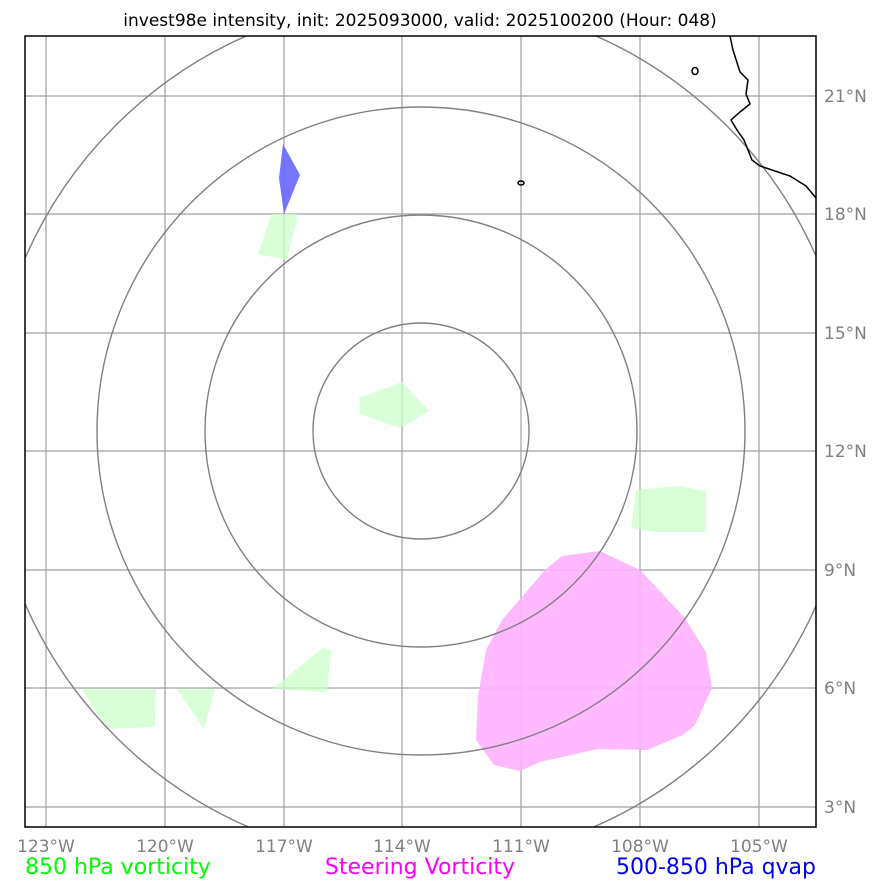 Image resolution: width=886 pixels, height=891 pixels. What do you see at coordinates (46, 847) in the screenshot?
I see `lon-tick-label: 123°W` at bounding box center [46, 847].